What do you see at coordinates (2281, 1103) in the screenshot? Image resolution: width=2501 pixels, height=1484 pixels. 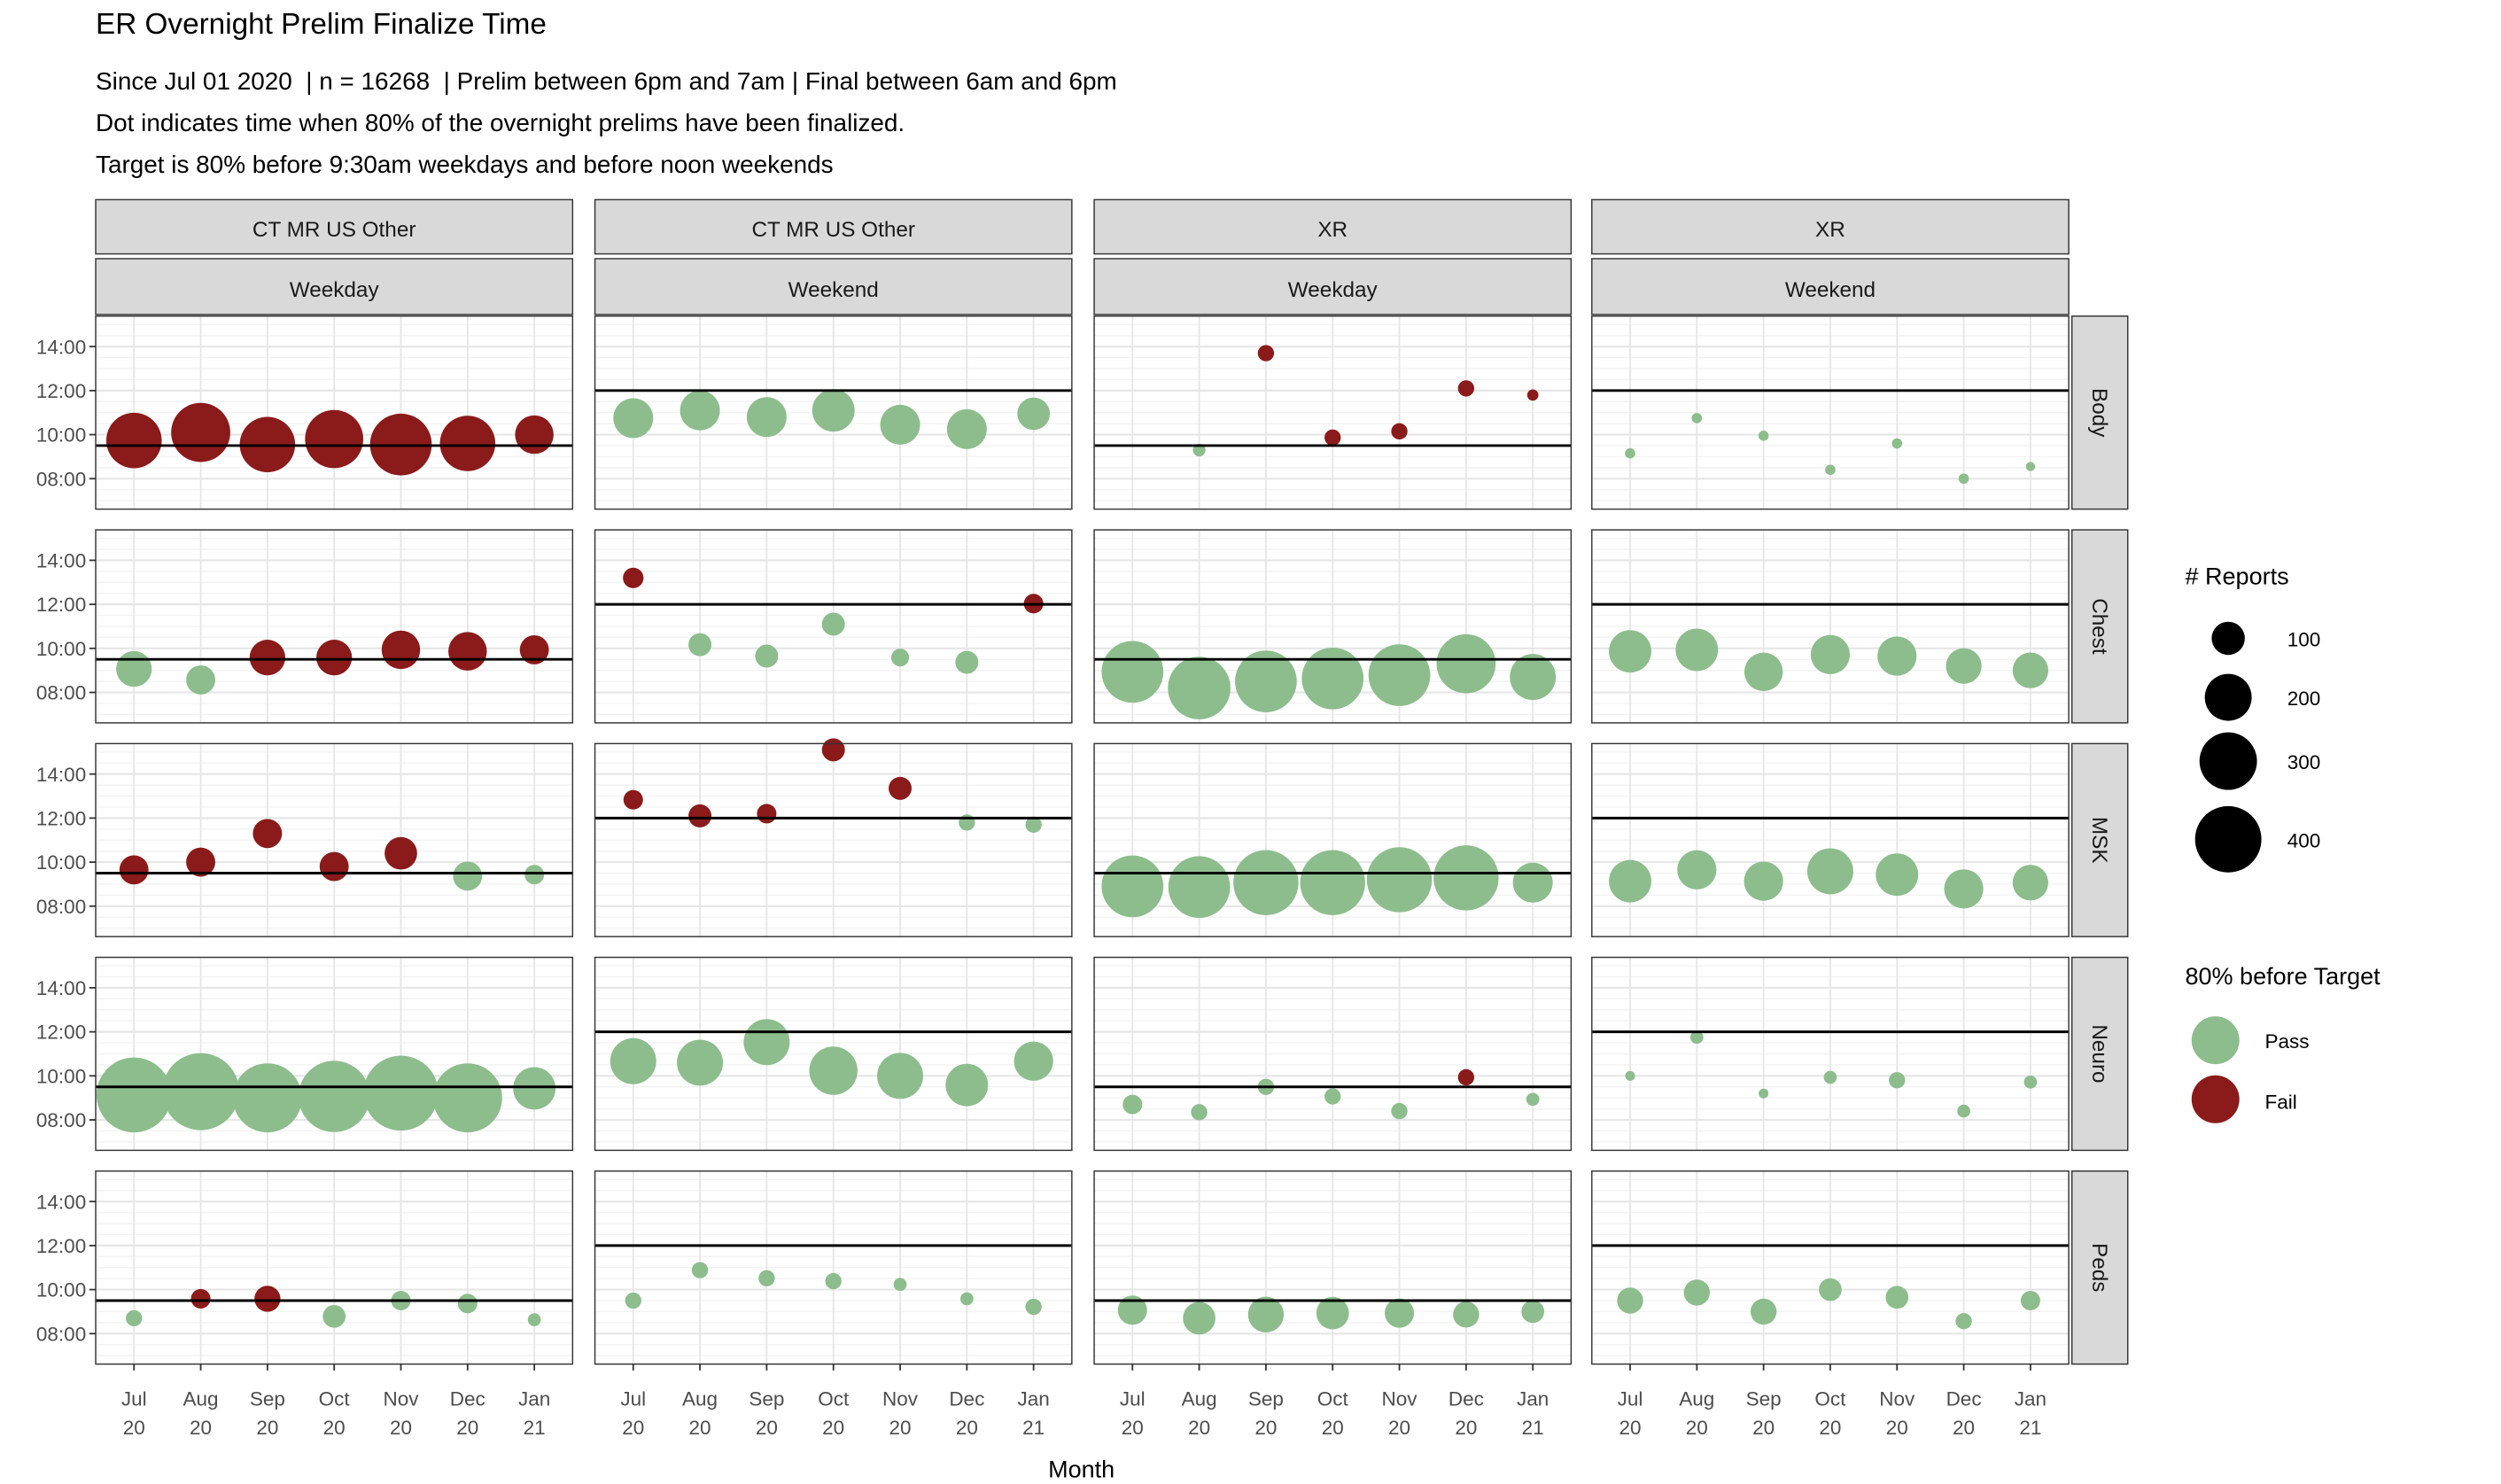 I see `legend-fail-label: Fail` at bounding box center [2281, 1103].